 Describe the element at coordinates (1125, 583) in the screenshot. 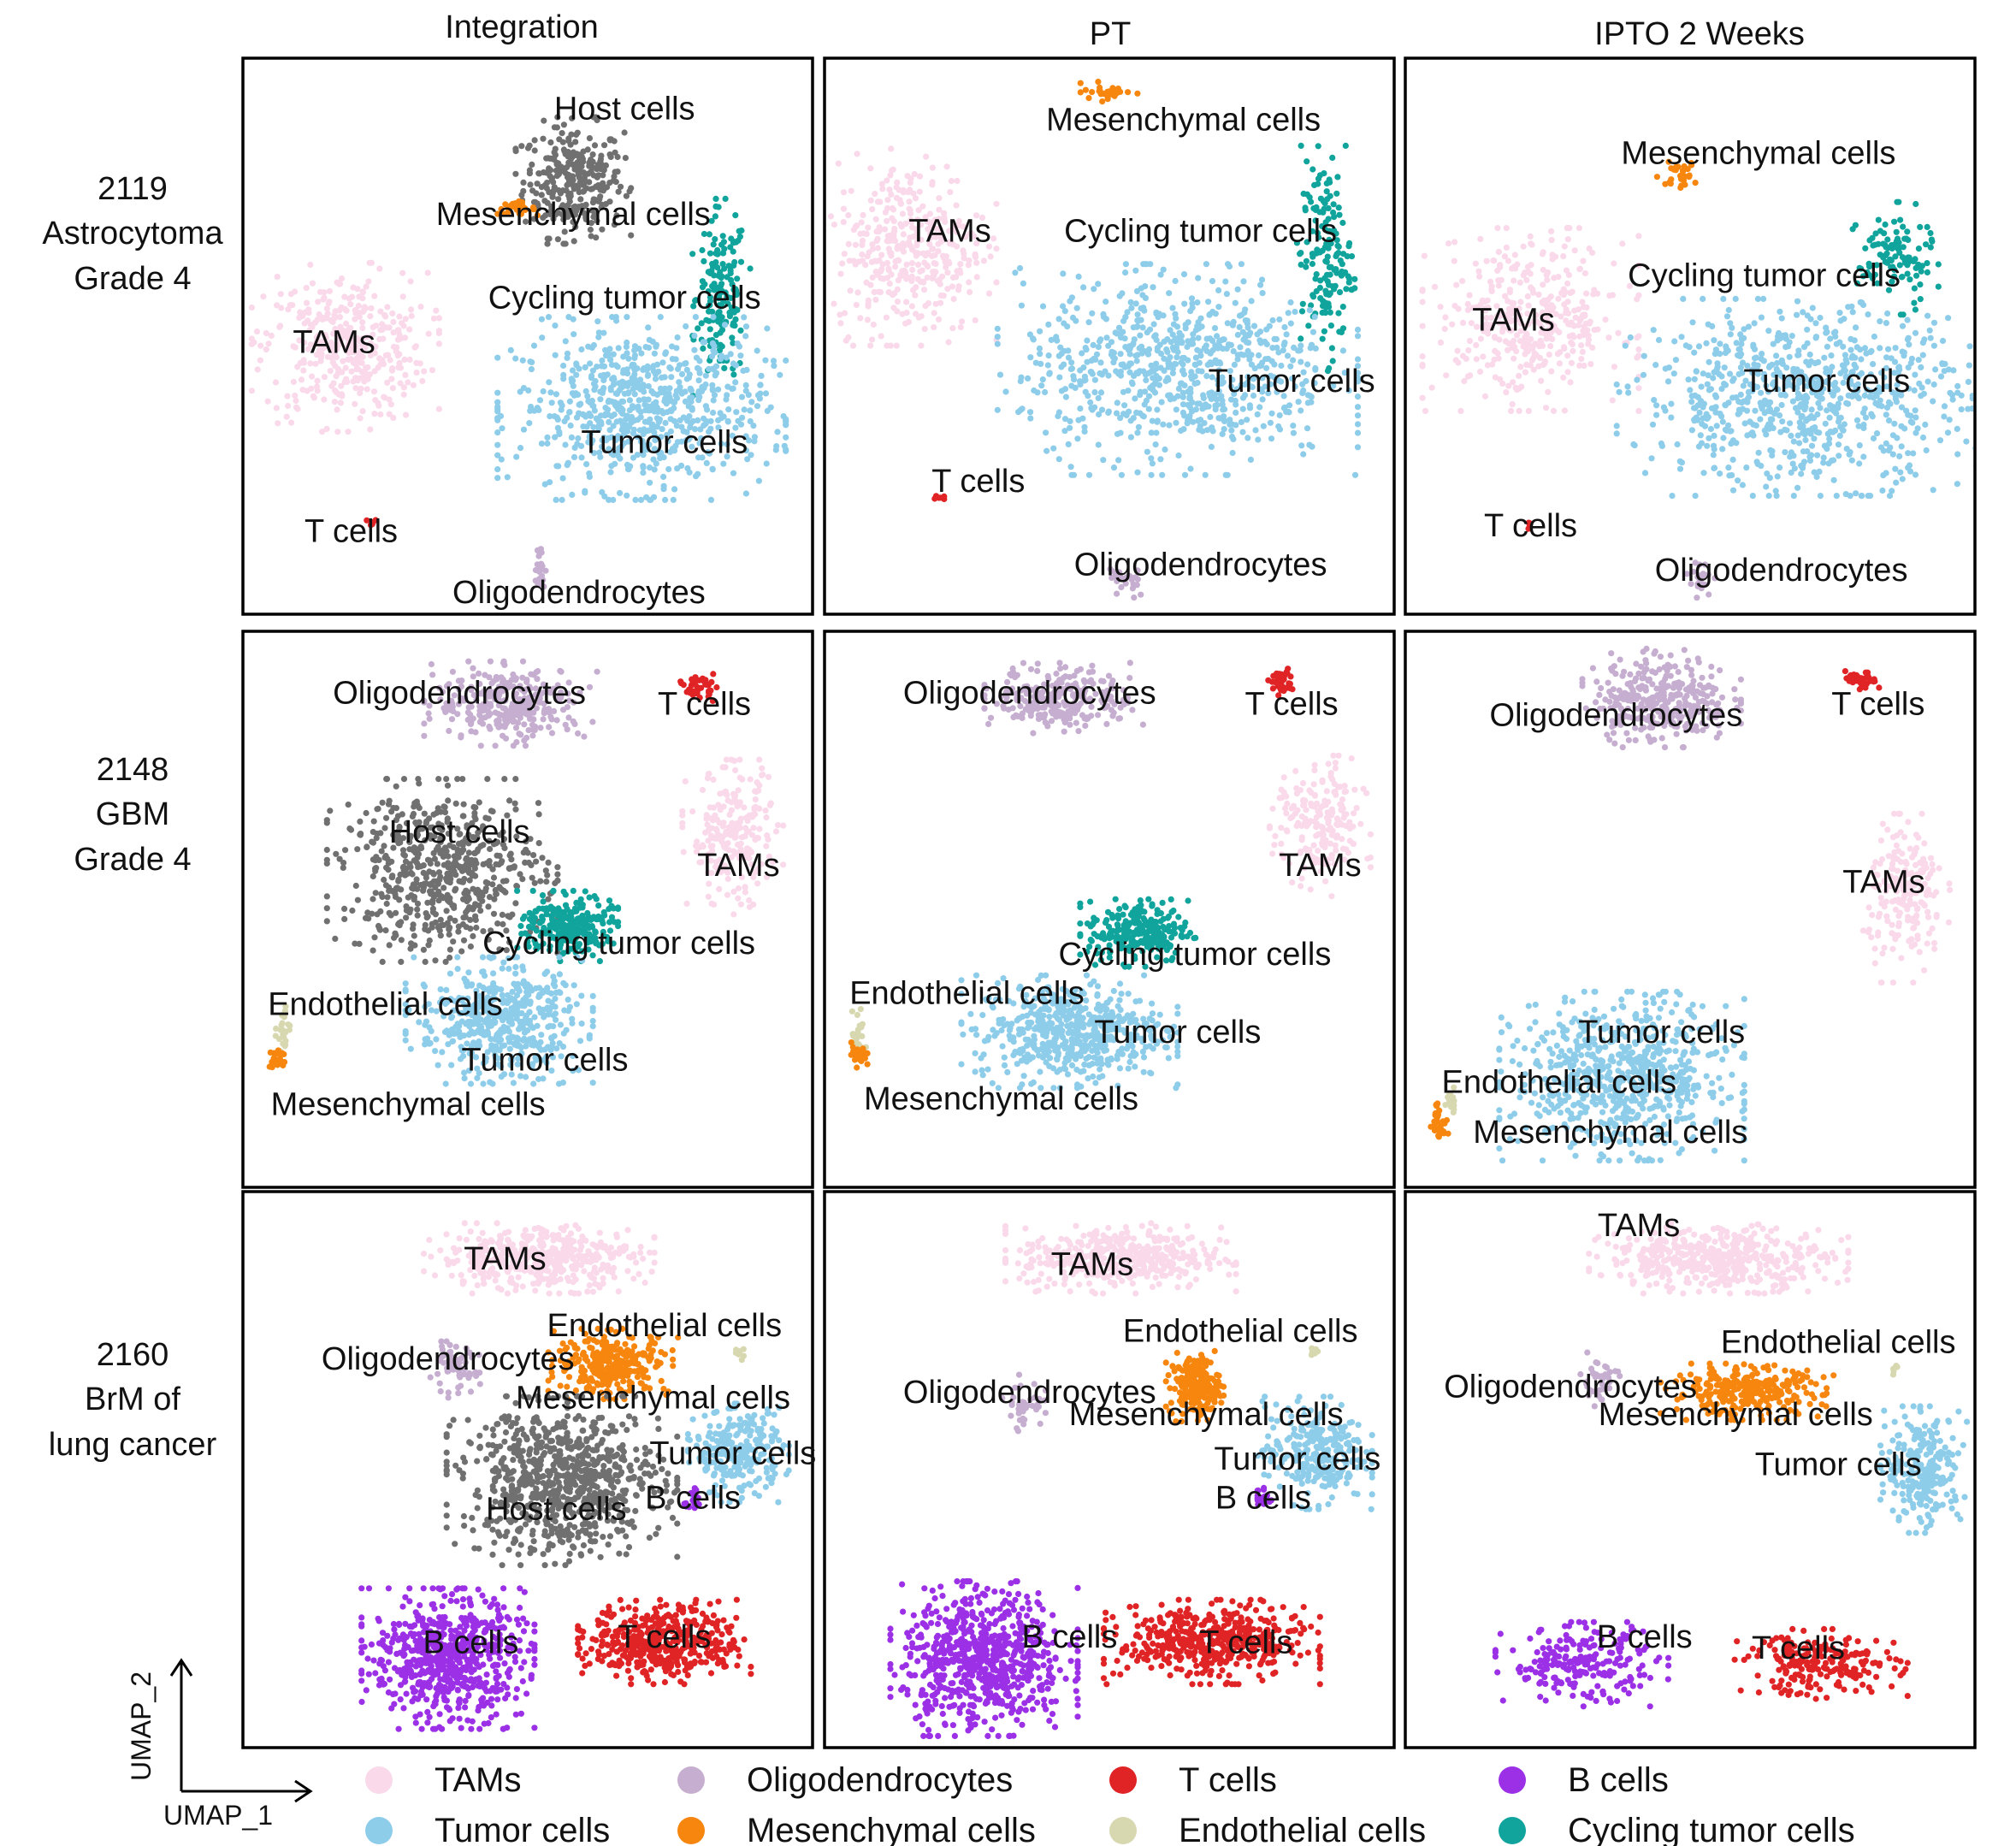

I see `cluster-oligodendrocytes` at that location.